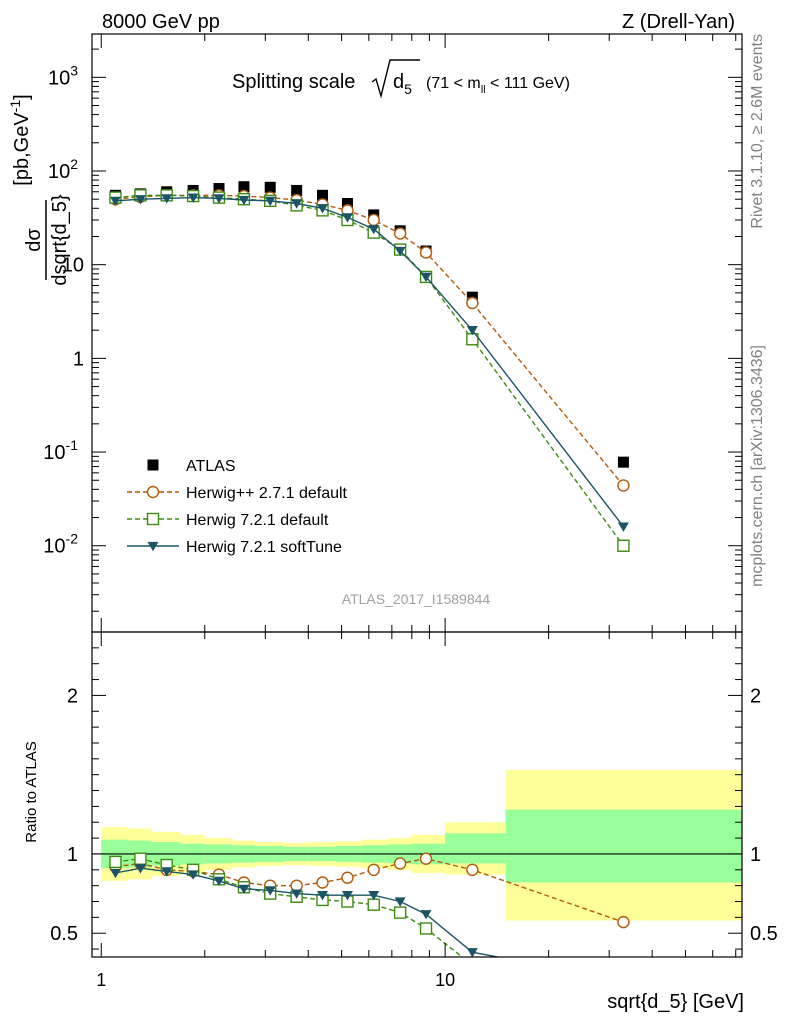  I want to click on chart-title: Splitting scale d5 (71 < mll < 111 GeV), so click(401, 79).